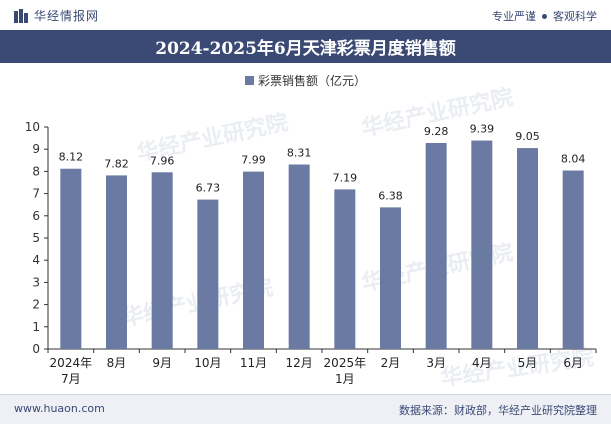 This screenshot has height=424, width=611. I want to click on brand-logo-icon, so click(21, 15).